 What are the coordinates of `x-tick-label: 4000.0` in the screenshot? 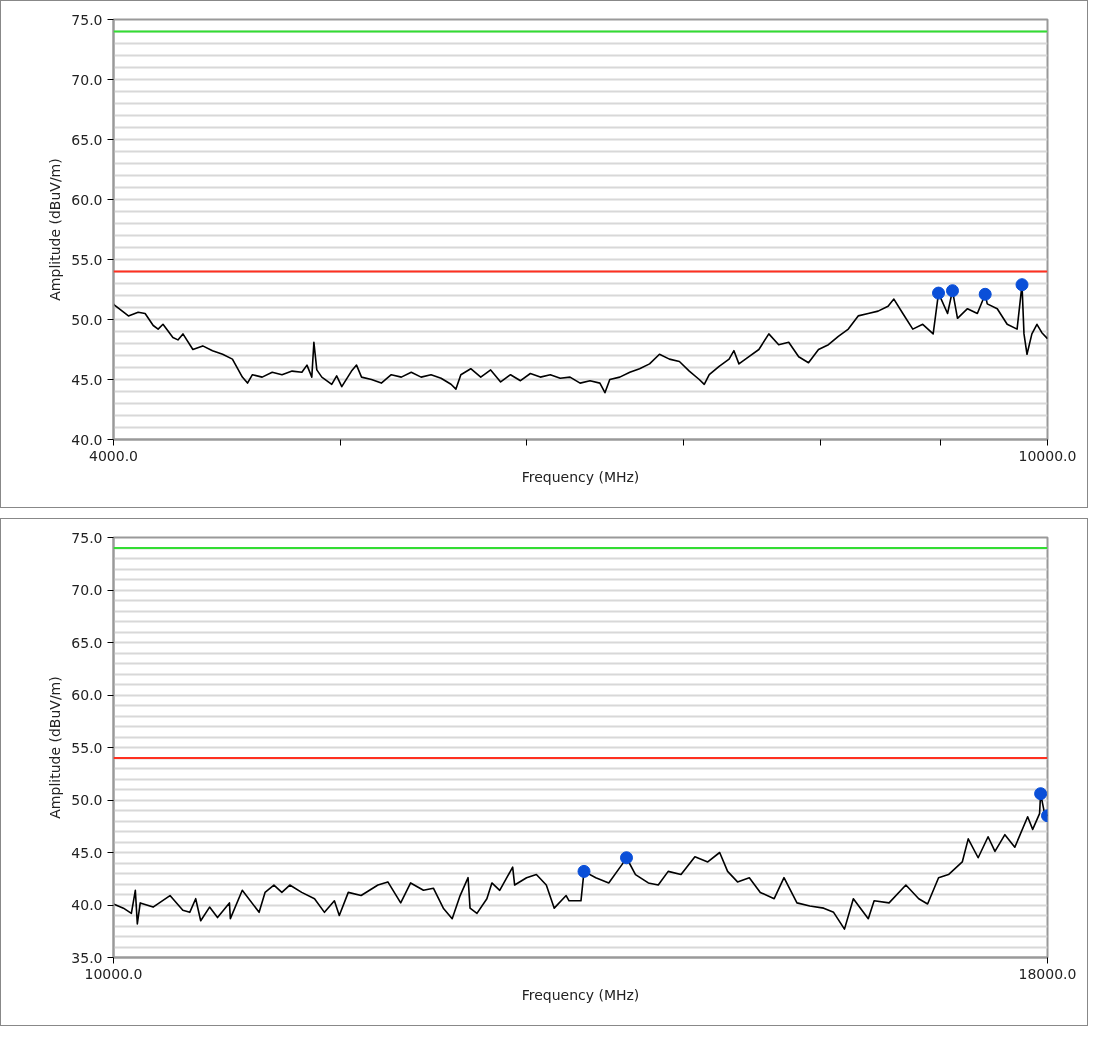 It's located at (114, 455).